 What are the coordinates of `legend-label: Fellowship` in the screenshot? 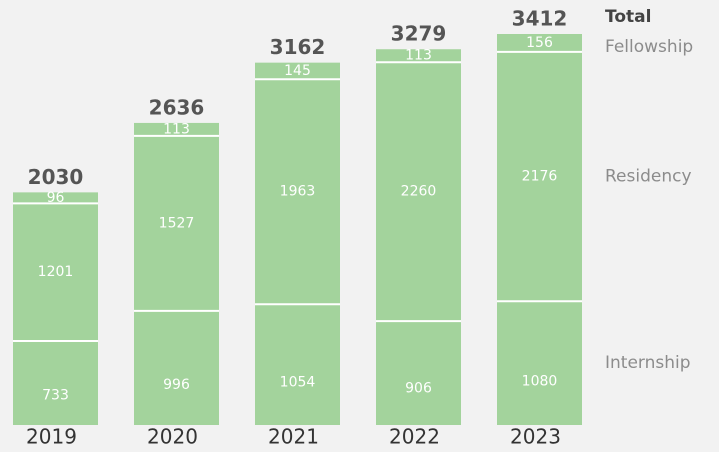 It's located at (649, 47).